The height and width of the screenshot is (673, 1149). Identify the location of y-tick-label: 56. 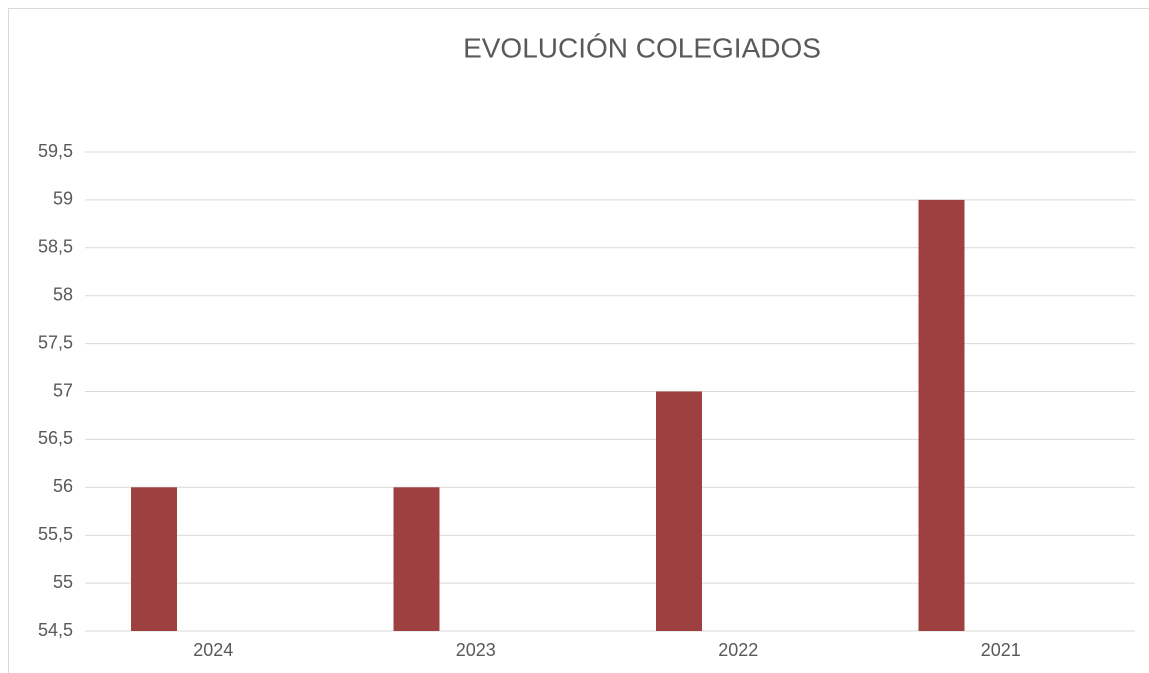
(63, 486).